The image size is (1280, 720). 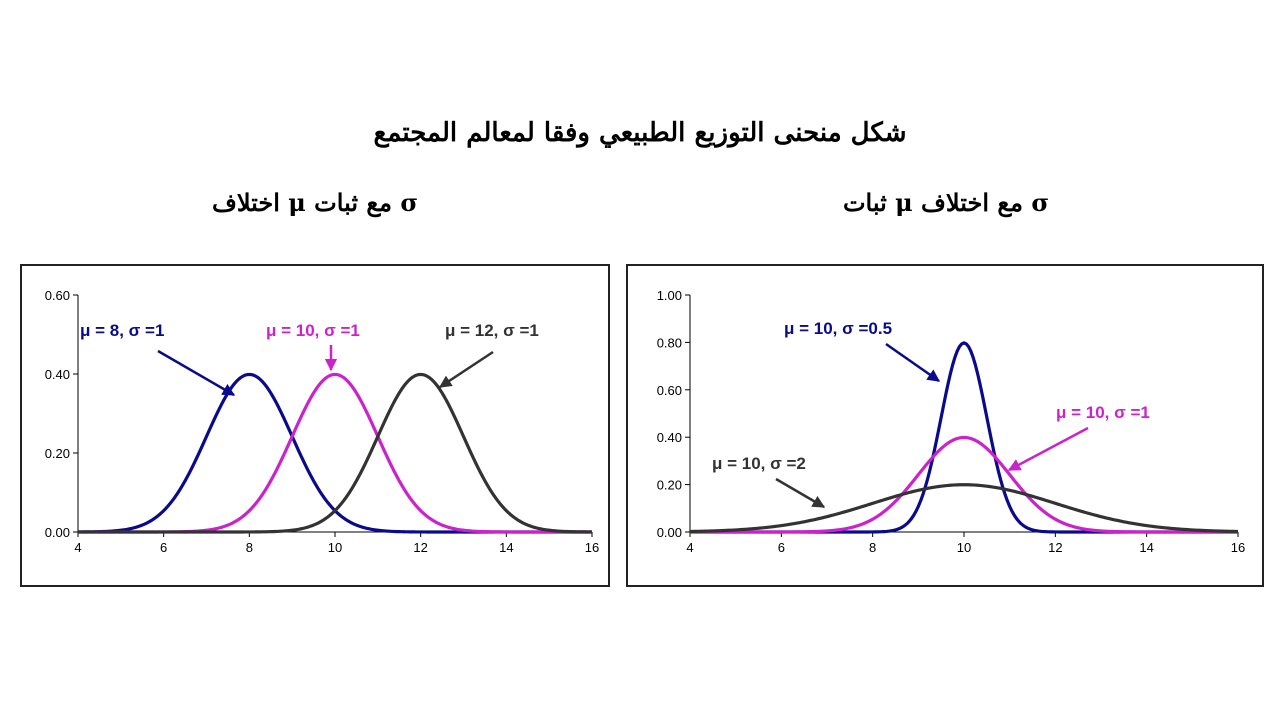 I want to click on y-tick-label: 0.80, so click(x=669, y=342).